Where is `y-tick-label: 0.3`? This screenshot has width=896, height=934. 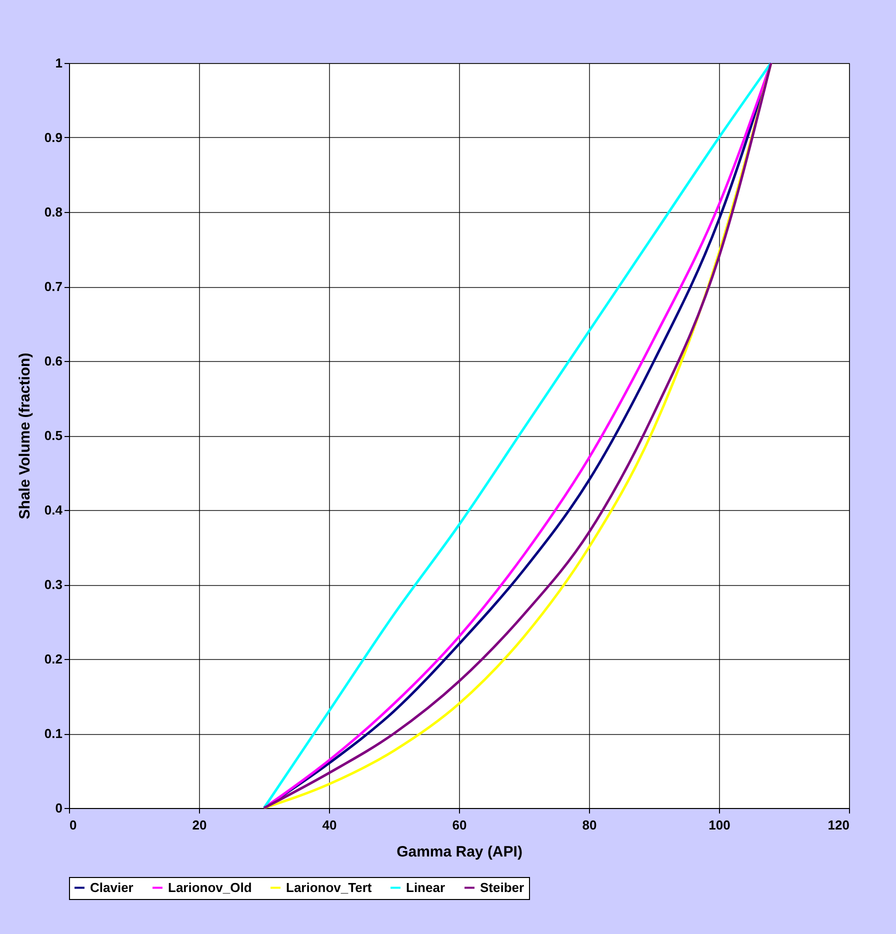 y-tick-label: 0.3 is located at coordinates (53, 584).